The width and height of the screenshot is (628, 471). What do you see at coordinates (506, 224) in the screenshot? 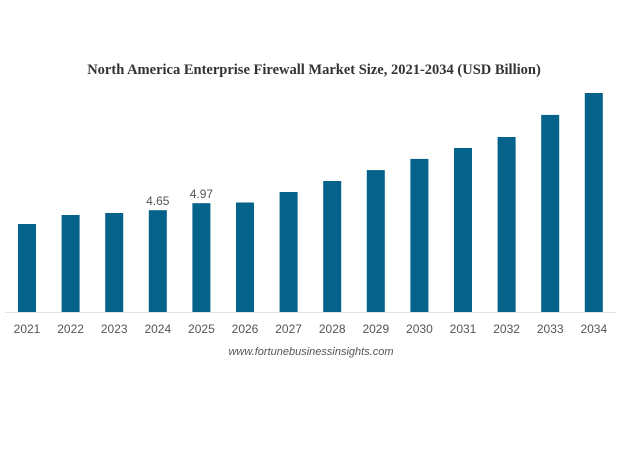
I see `bar-2032` at bounding box center [506, 224].